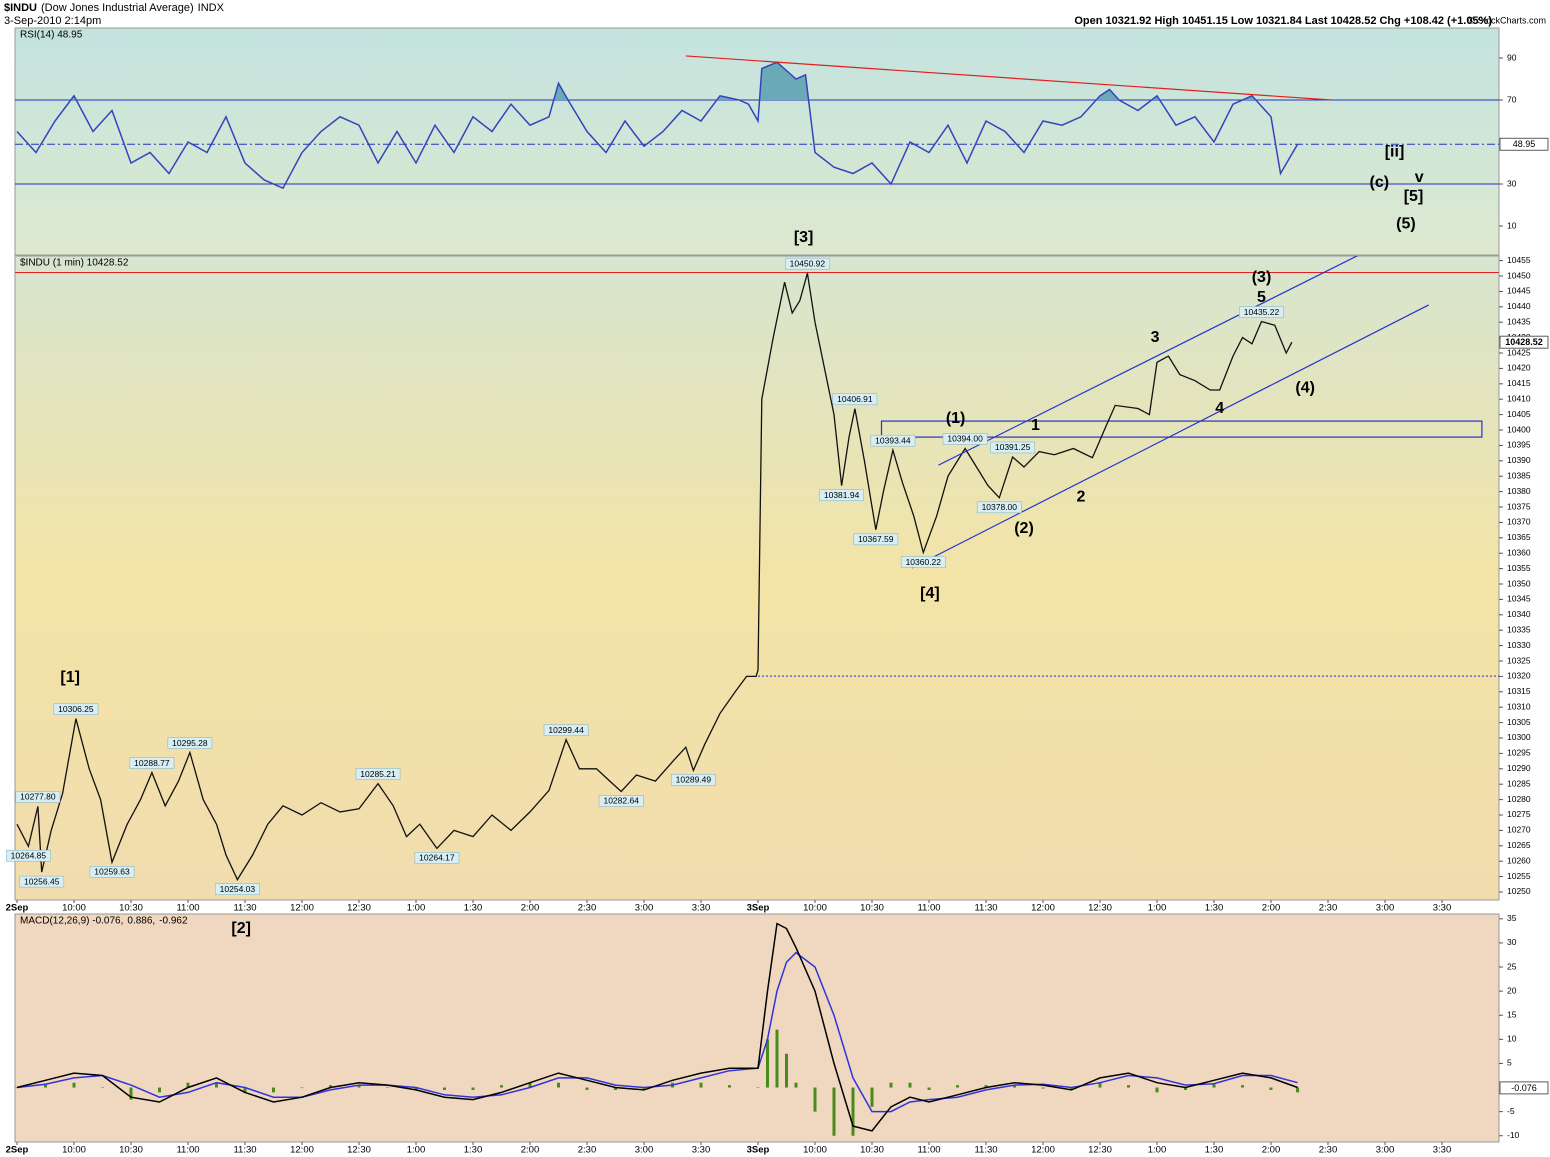 The image size is (1550, 1157). Describe the element at coordinates (1519, 460) in the screenshot. I see `y-tick-label: 10390` at that location.